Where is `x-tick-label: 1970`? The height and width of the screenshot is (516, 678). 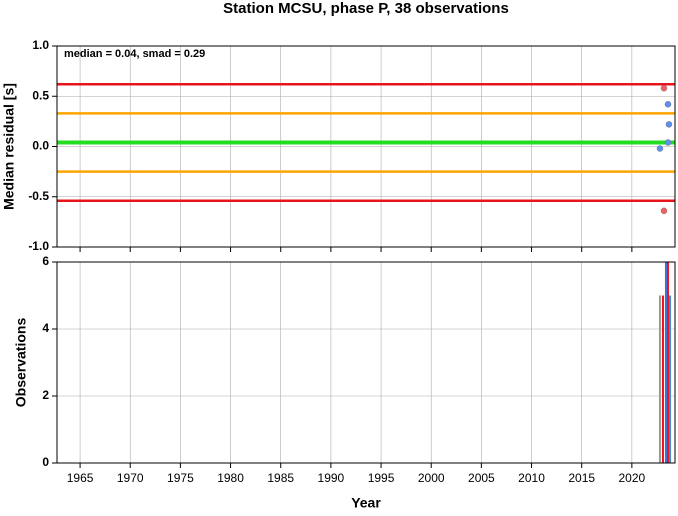 x-tick-label: 1970 is located at coordinates (130, 478).